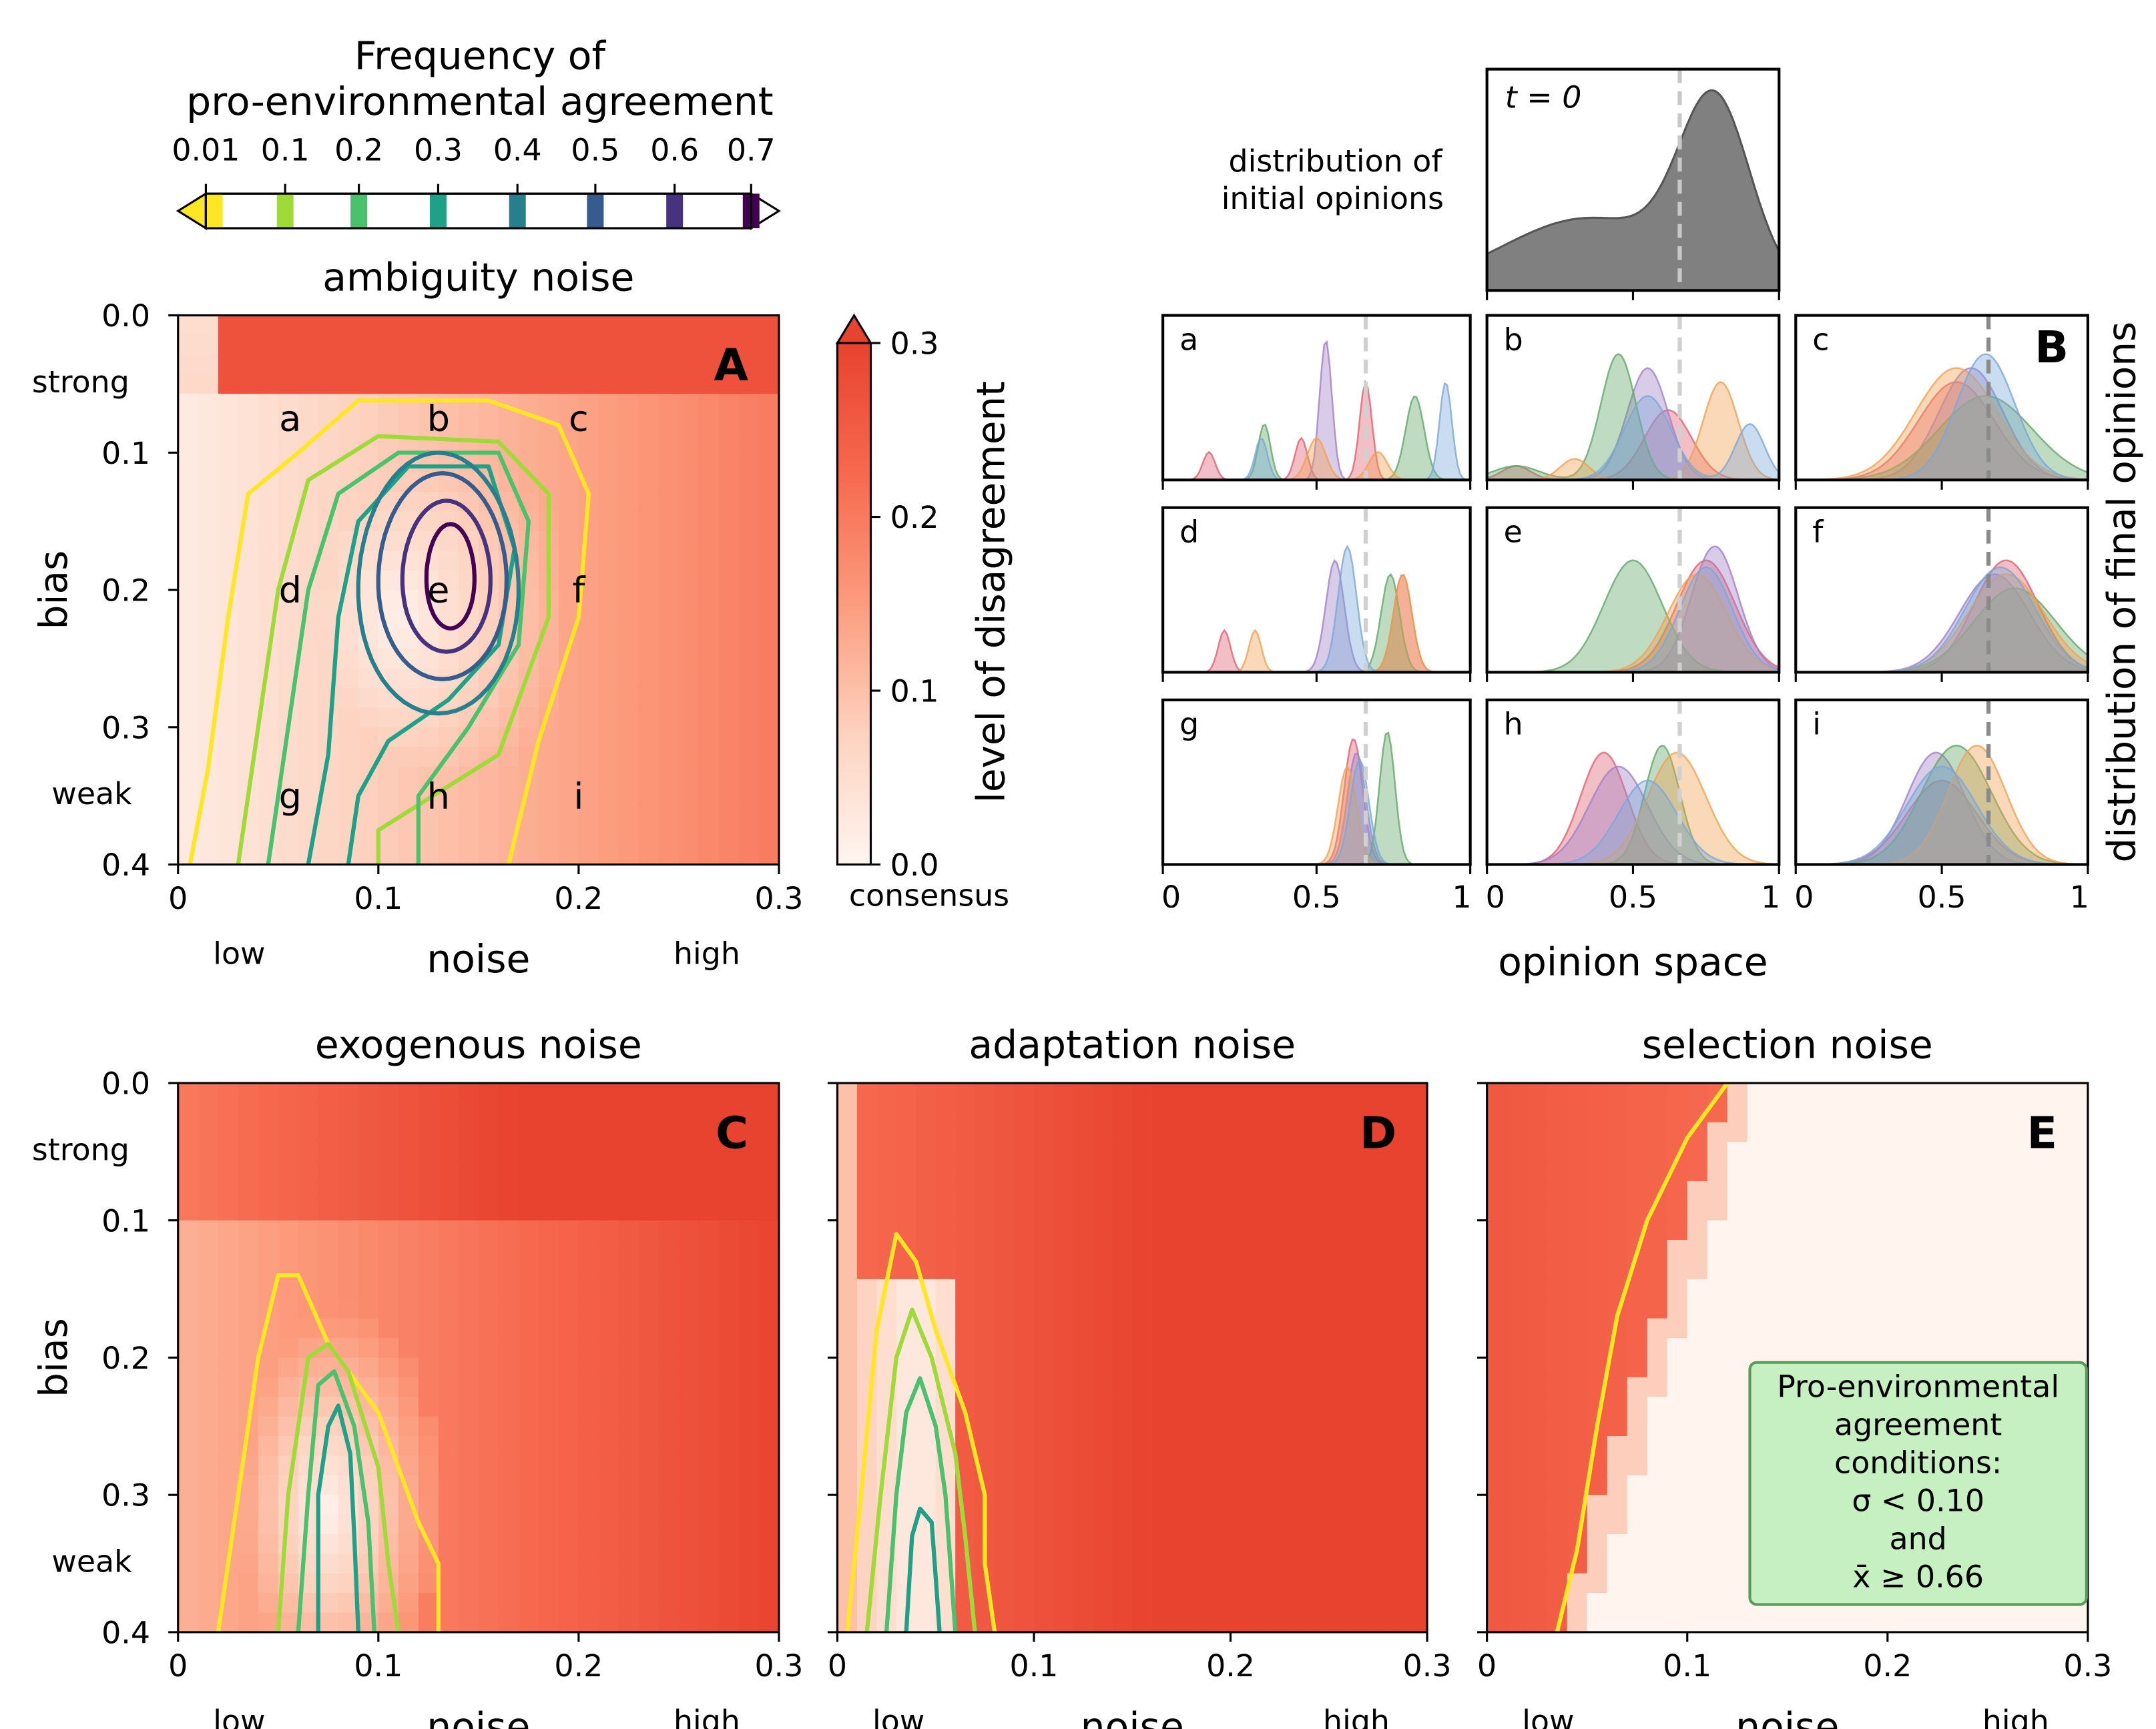 The image size is (2156, 1729). What do you see at coordinates (1356, 1716) in the screenshot?
I see `x-high-label: high` at bounding box center [1356, 1716].